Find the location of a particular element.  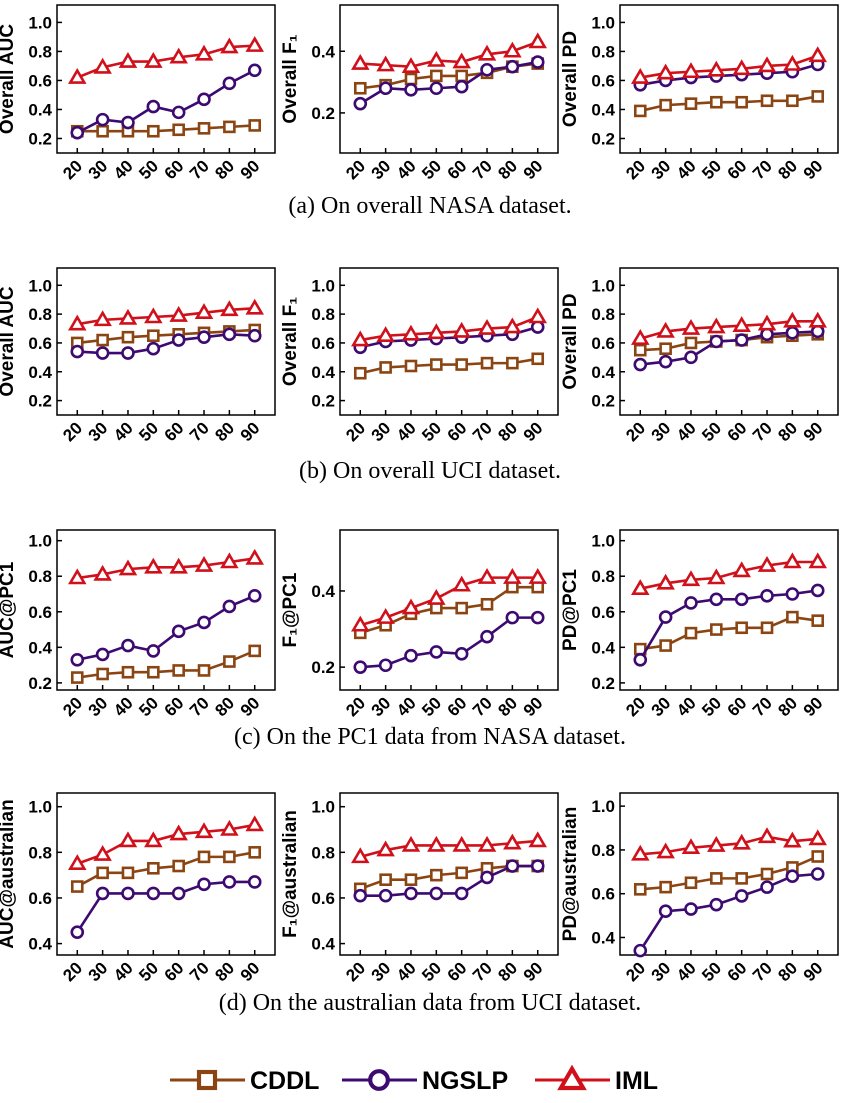

y-axis-label: Overall PD is located at coordinates (570, 79).